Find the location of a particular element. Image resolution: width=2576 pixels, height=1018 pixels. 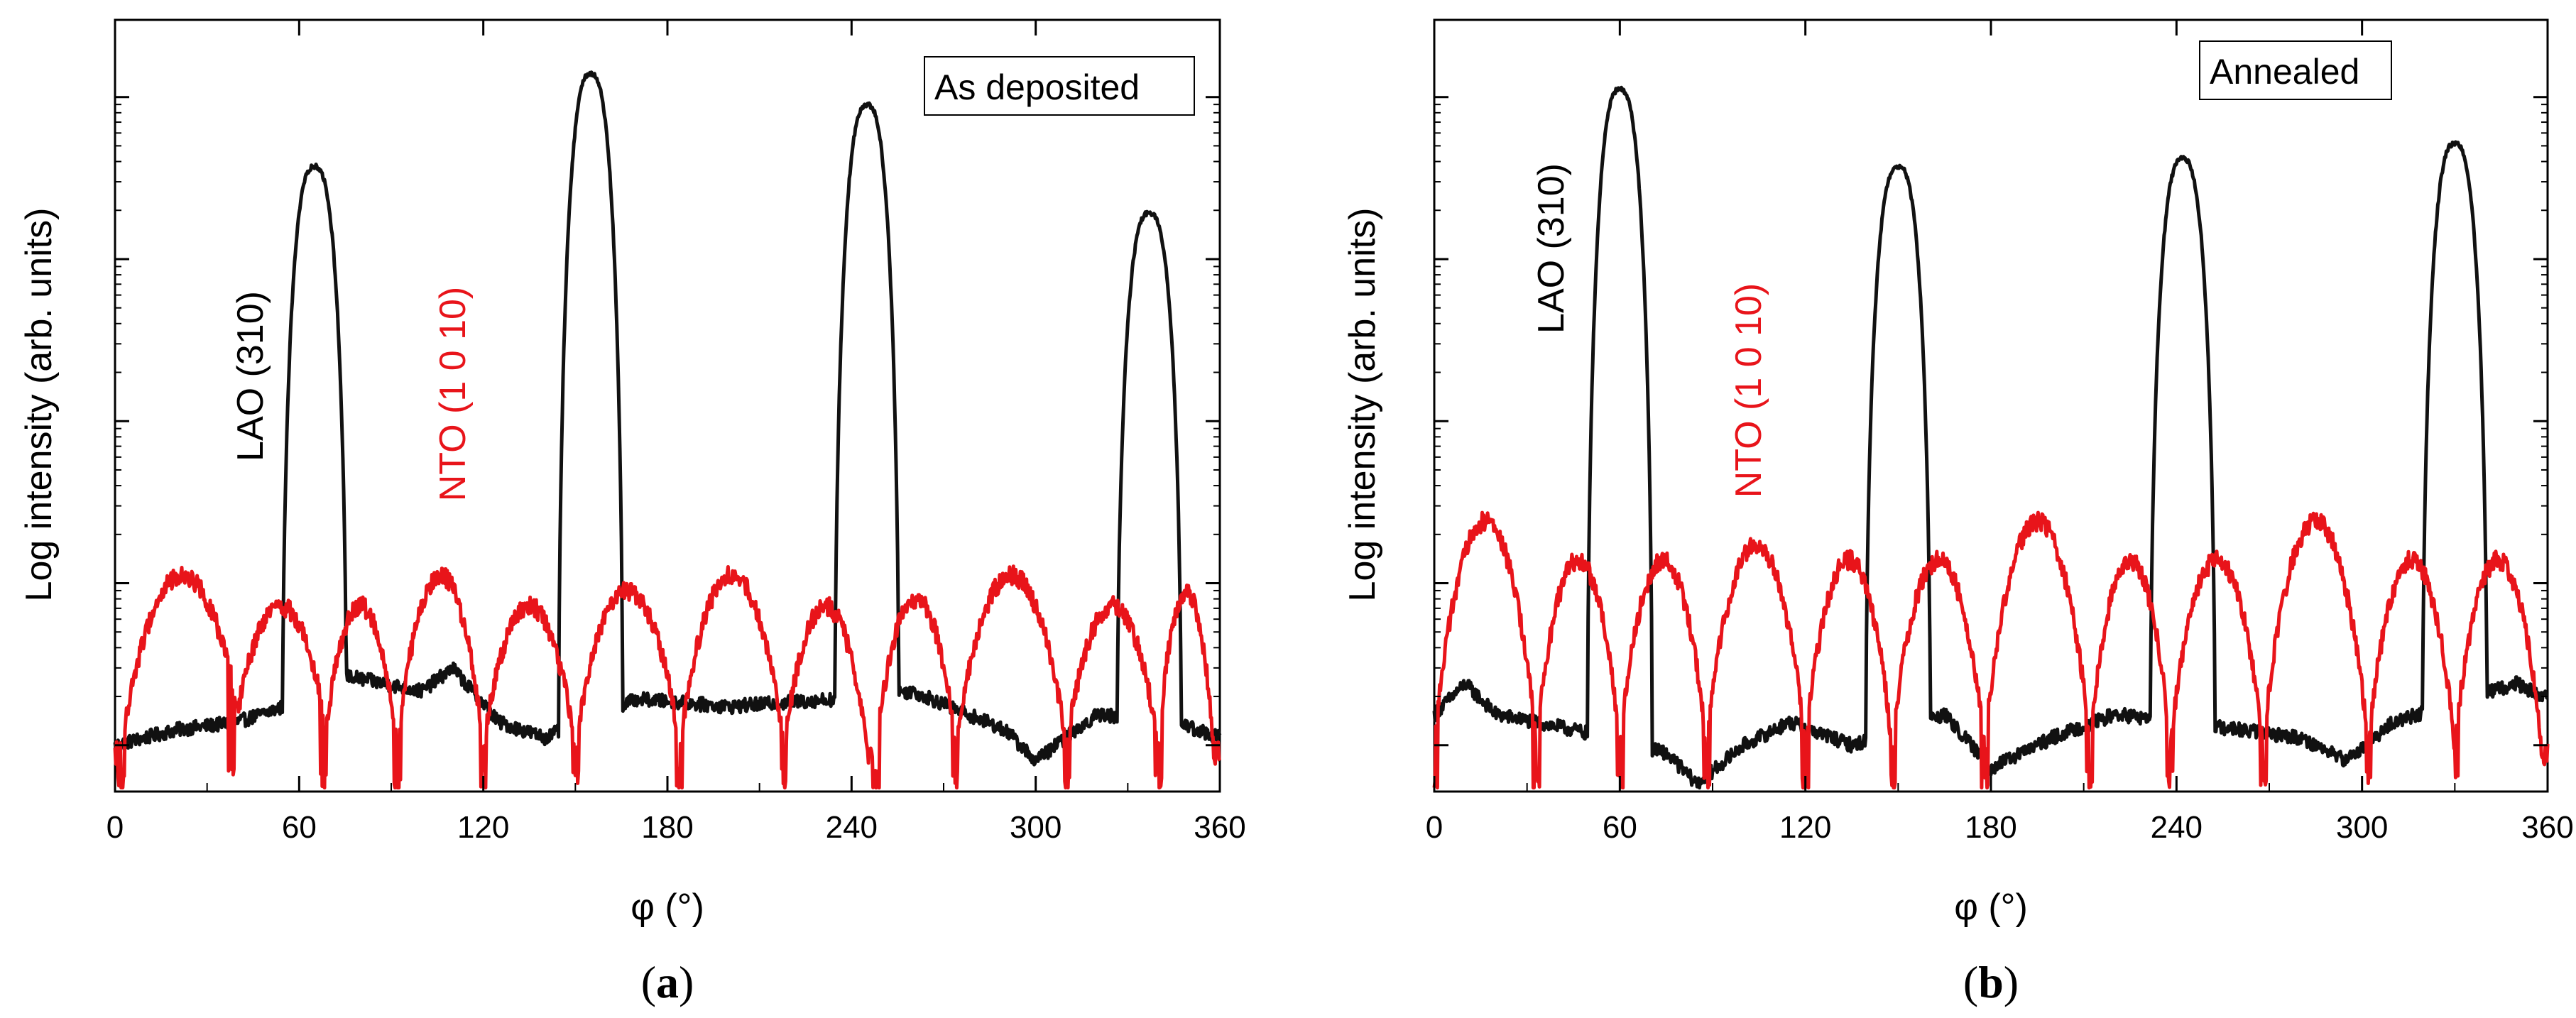

legend-text: As deposited is located at coordinates (1037, 87).